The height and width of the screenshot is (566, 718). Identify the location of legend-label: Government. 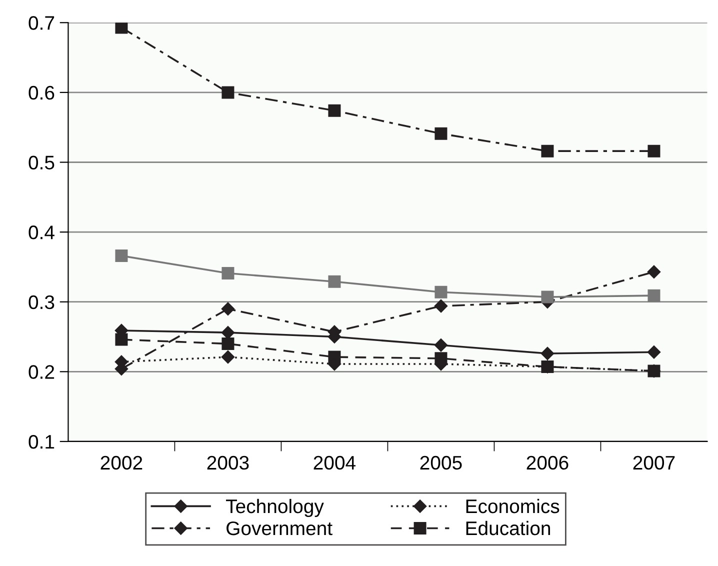
(279, 528).